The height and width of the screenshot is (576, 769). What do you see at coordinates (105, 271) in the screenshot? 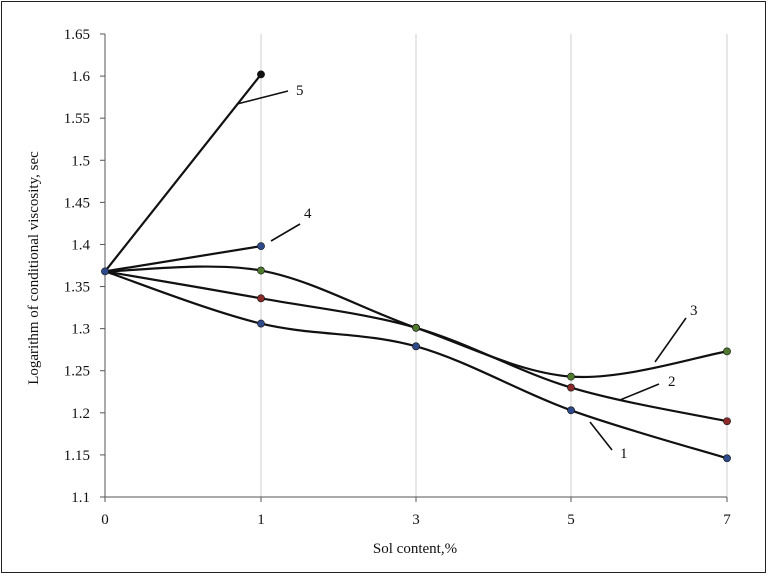
I see `origin-point` at bounding box center [105, 271].